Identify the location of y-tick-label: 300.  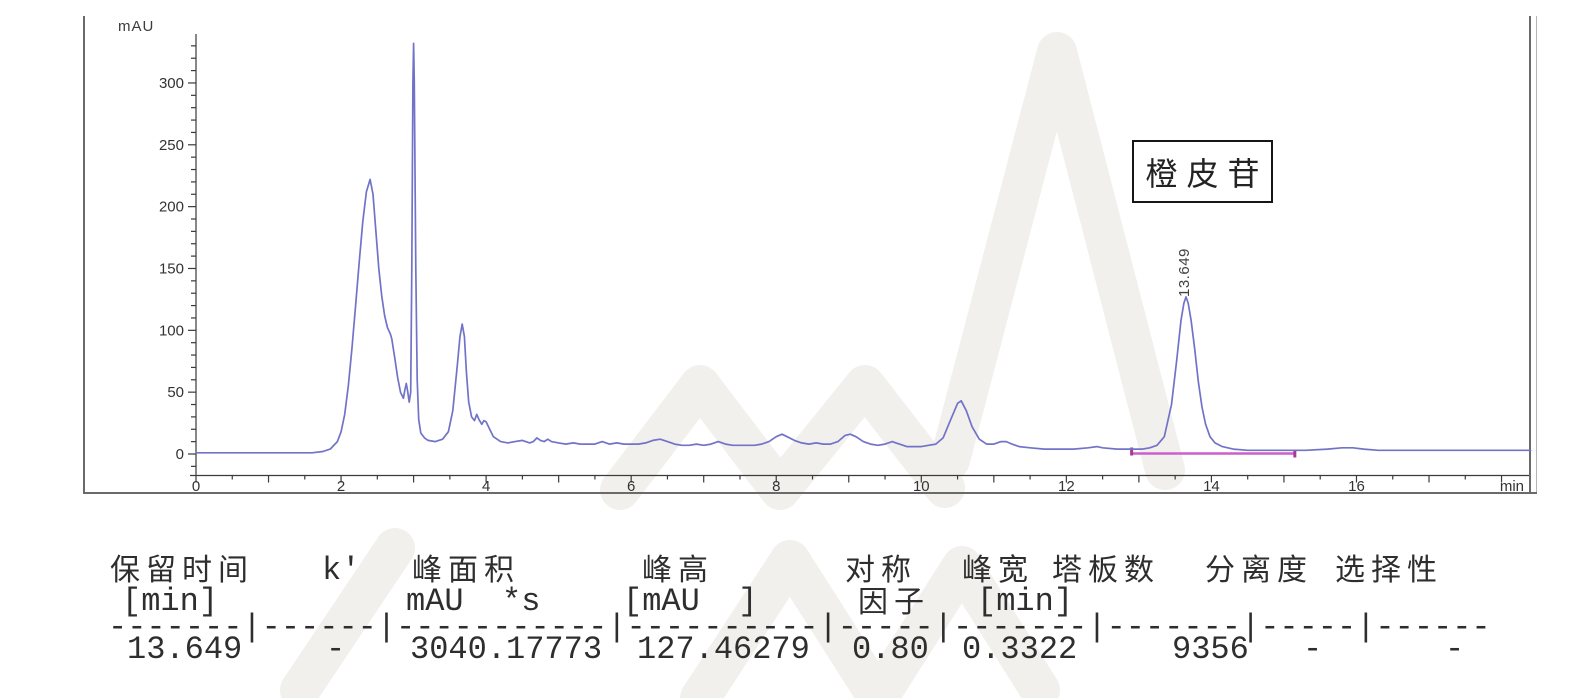
(171, 83).